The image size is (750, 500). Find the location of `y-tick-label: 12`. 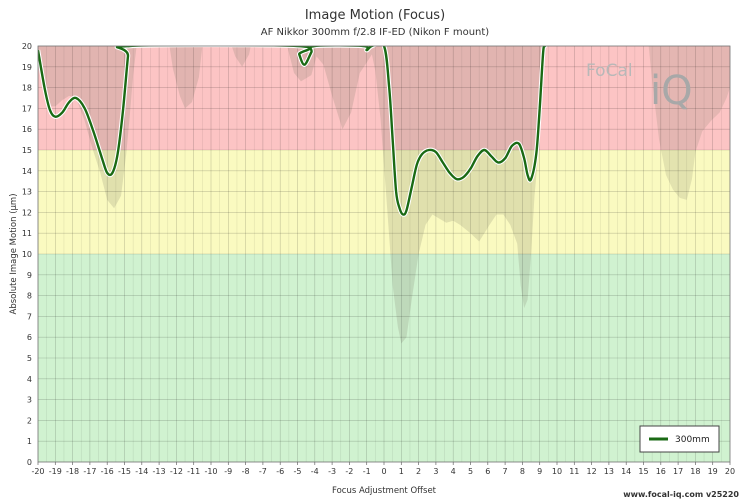

y-tick-label: 12 is located at coordinates (27, 212).